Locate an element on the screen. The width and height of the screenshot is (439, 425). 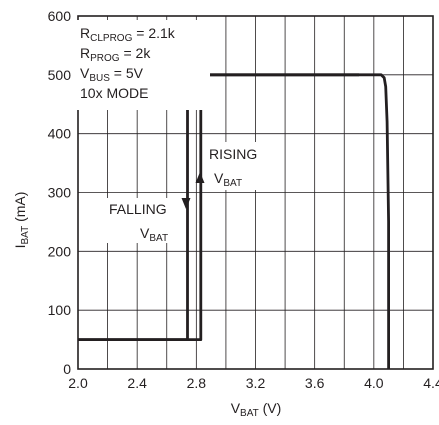
condition-mode: 10x MODE is located at coordinates (114, 93).